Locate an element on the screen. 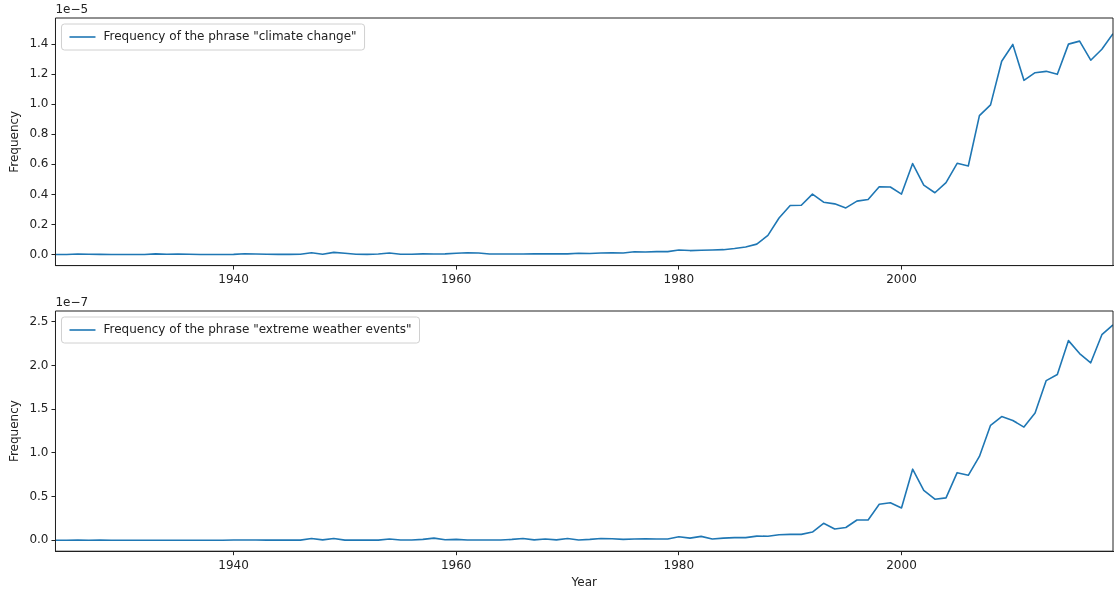 The width and height of the screenshot is (1114, 596). y-tick-label: 2.5 is located at coordinates (39, 321).